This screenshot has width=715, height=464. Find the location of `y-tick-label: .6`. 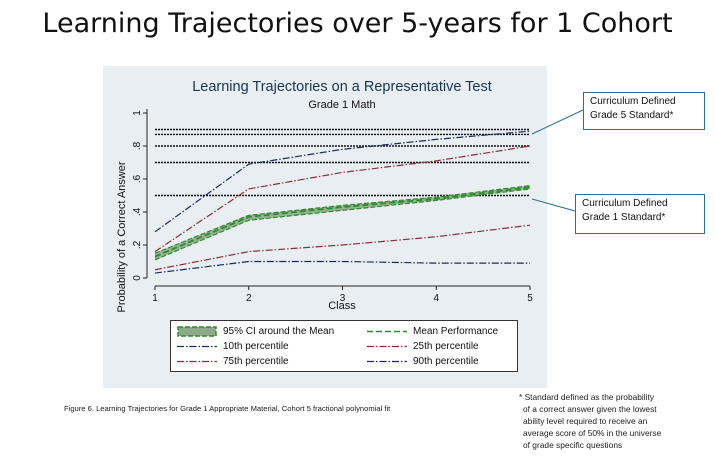

y-tick-label: .6 is located at coordinates (137, 178).